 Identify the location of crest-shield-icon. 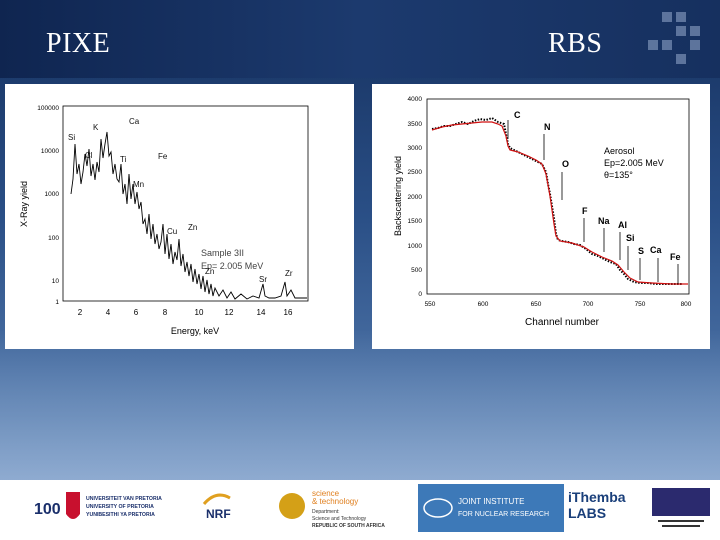
(681, 502).